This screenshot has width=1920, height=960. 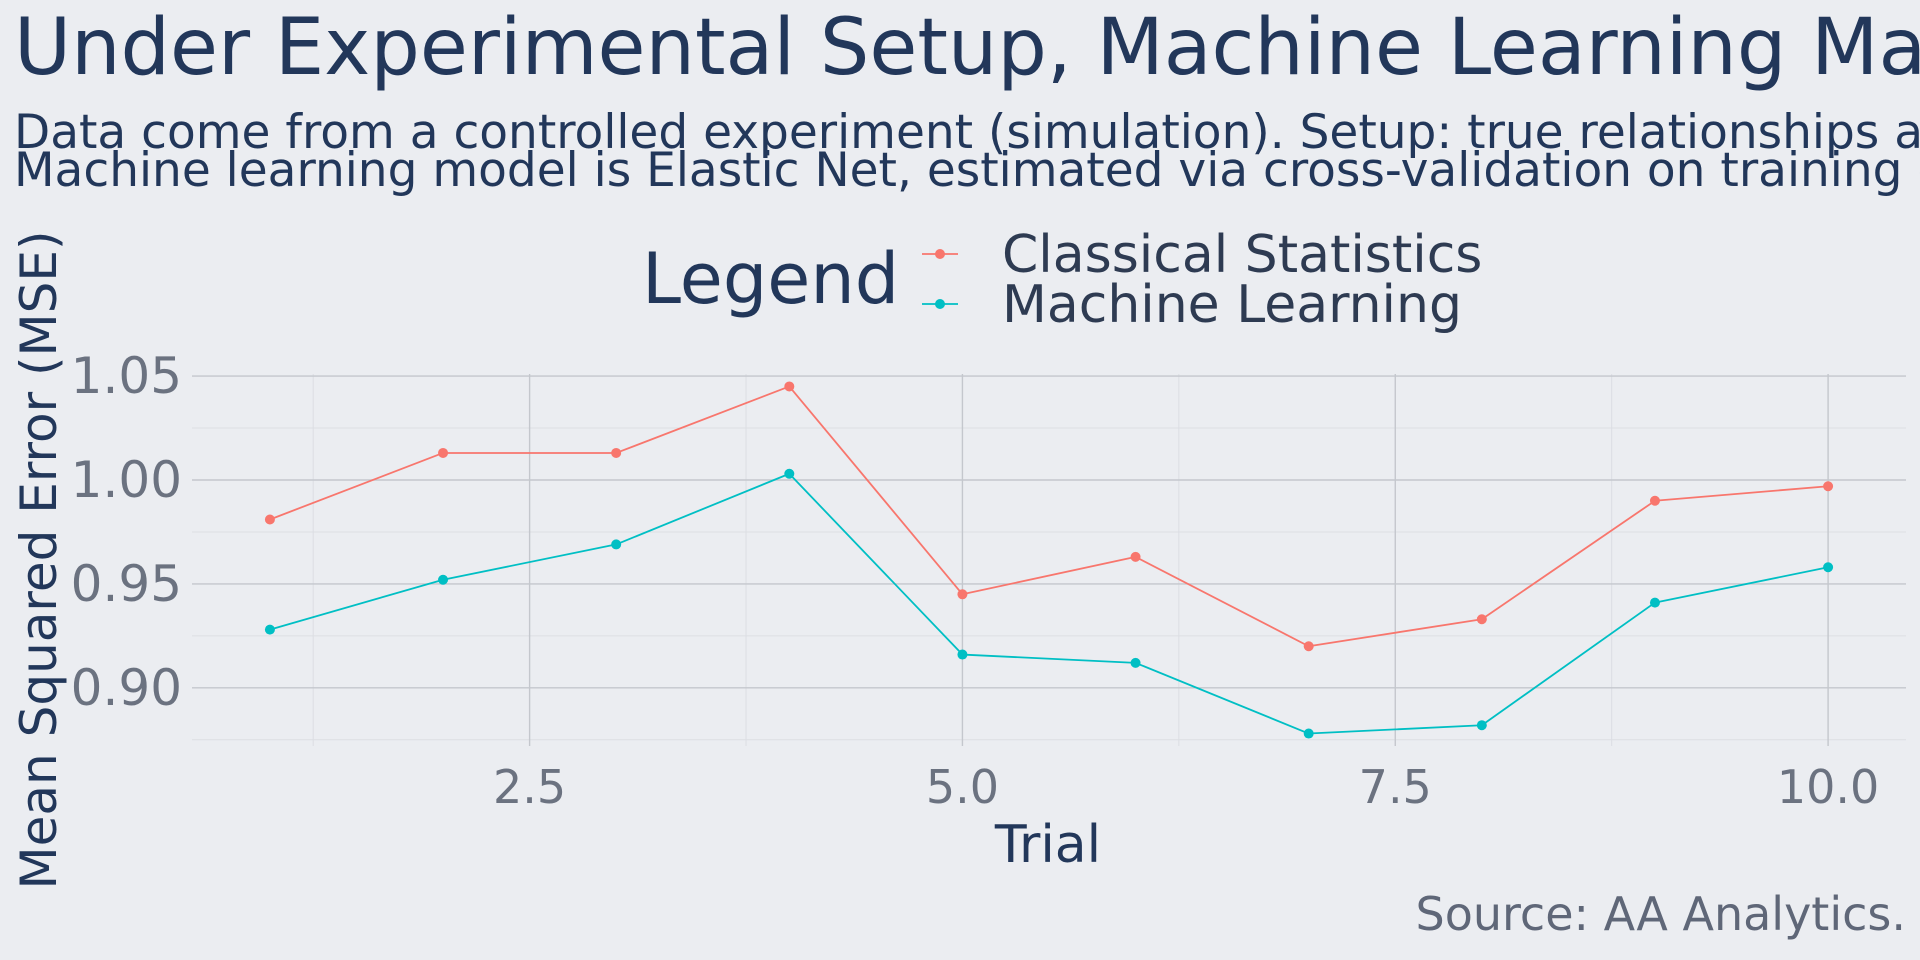 I want to click on y-tick-label-3: 1.05, so click(x=126, y=376).